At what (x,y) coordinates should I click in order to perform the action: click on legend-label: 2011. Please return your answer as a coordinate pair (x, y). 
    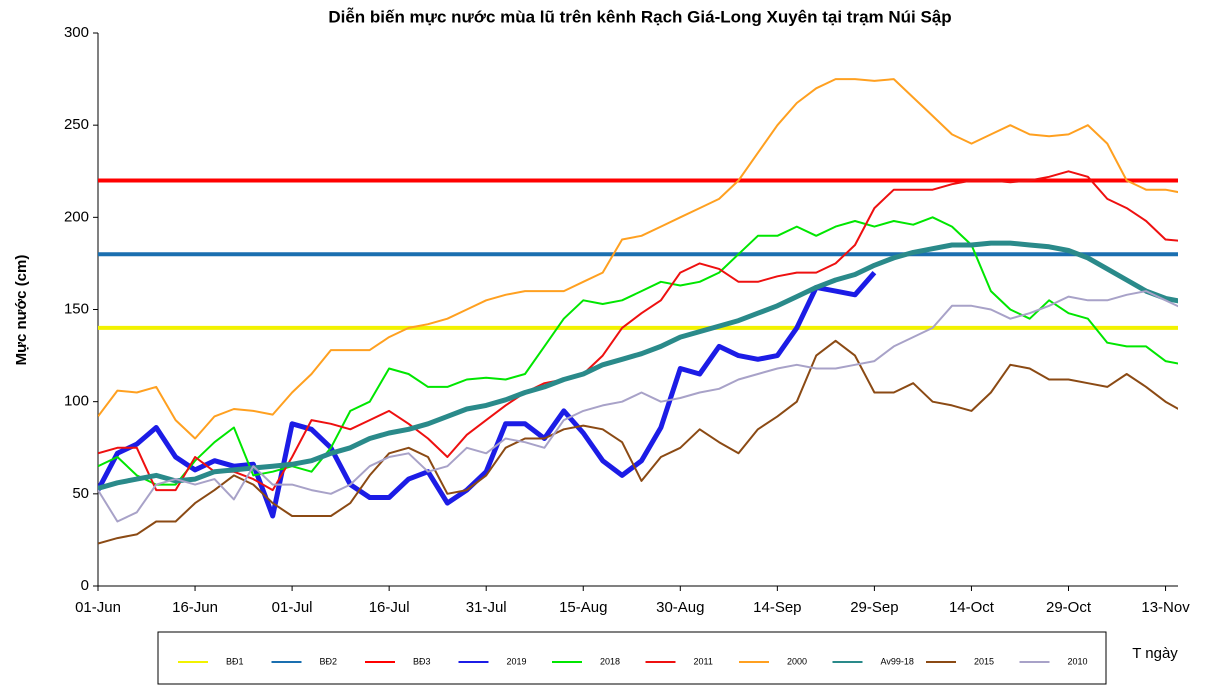
    Looking at the image, I should click on (703, 661).